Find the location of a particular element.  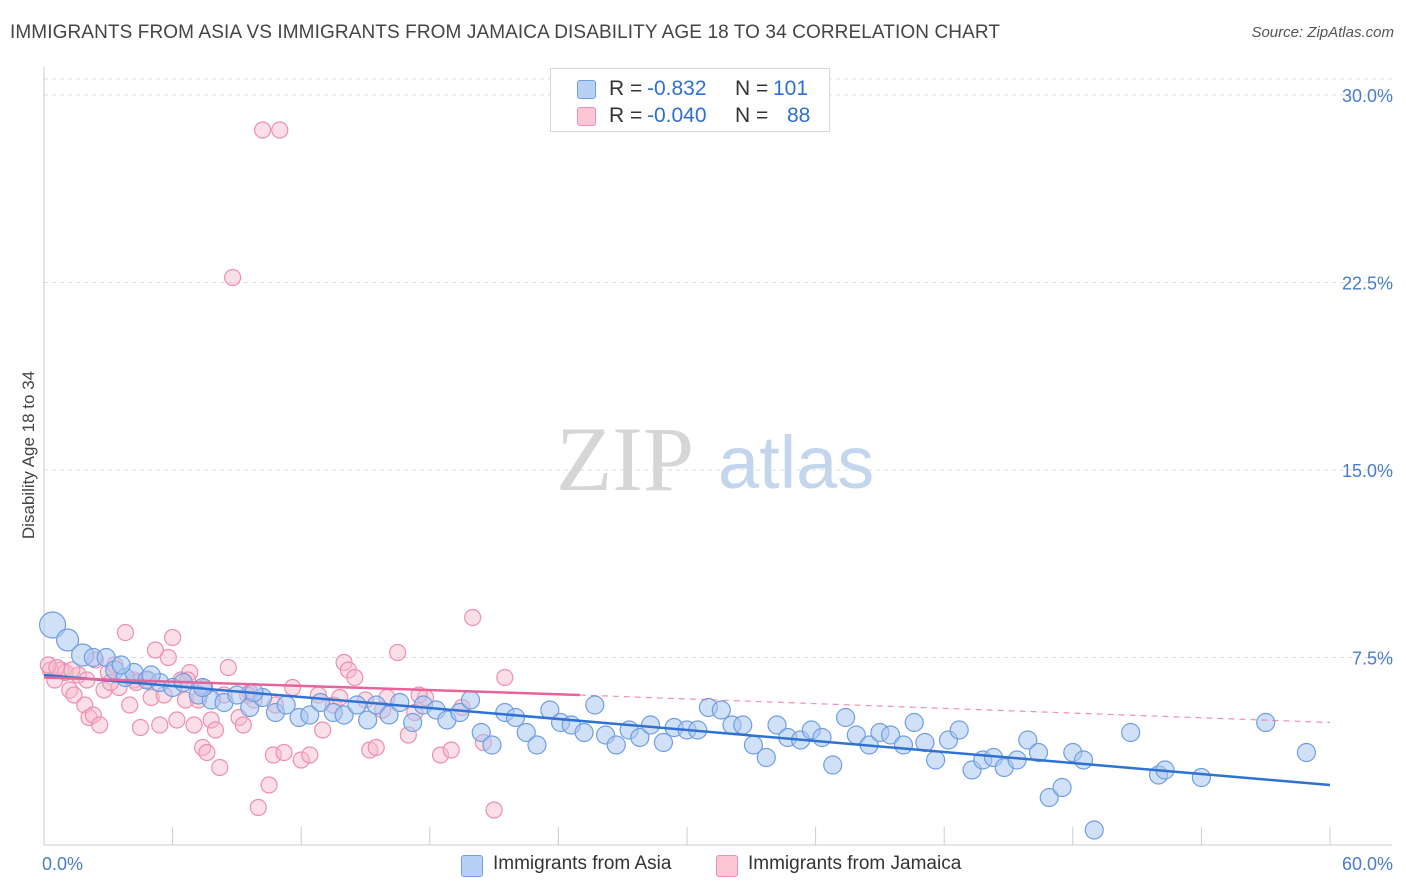

y-tick-label: 15.0% is located at coordinates (1367, 471).